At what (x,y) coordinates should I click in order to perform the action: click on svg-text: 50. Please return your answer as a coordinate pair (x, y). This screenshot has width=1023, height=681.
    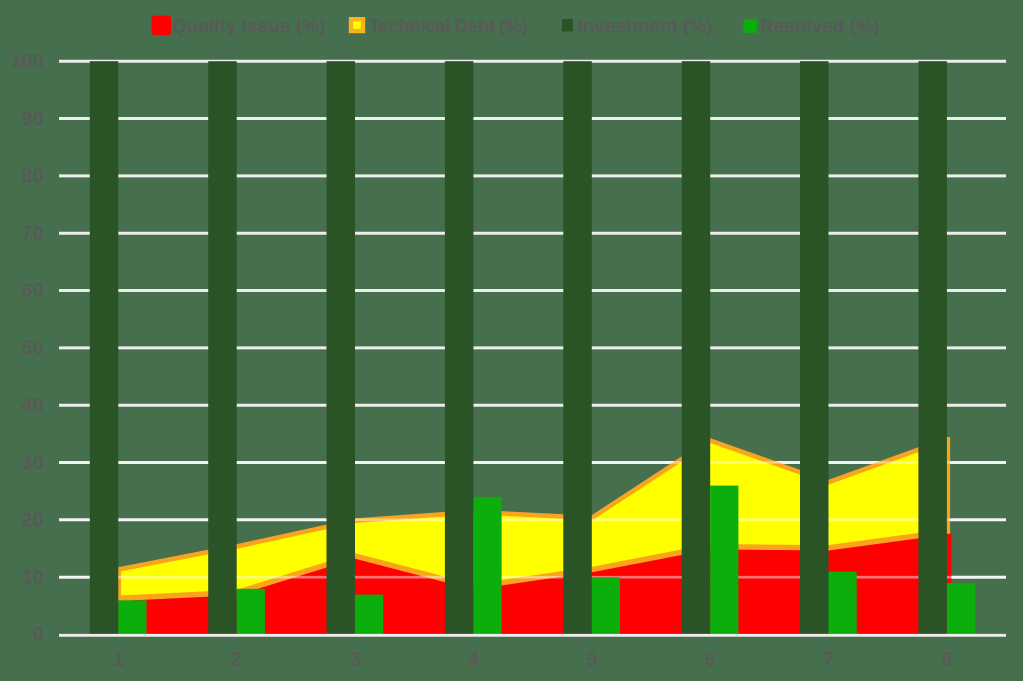
    Looking at the image, I should click on (32, 349).